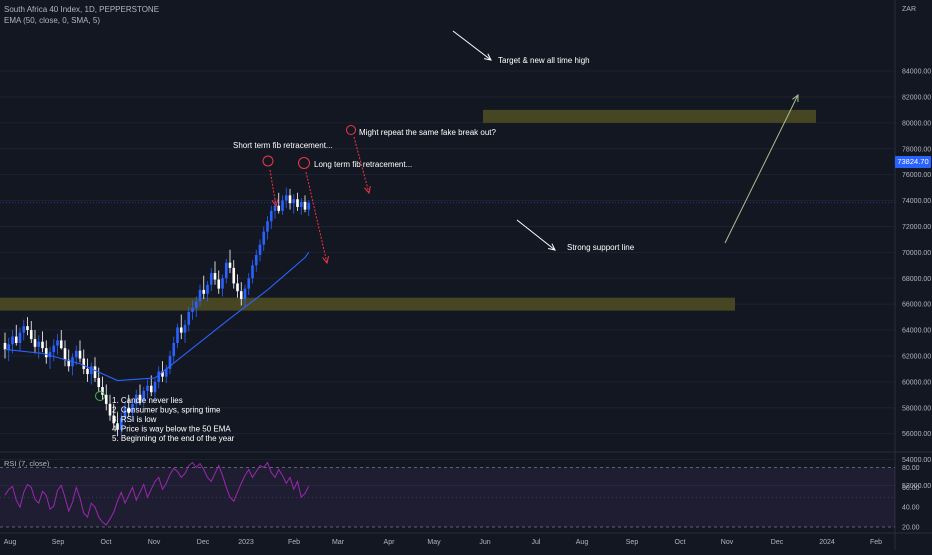  Describe the element at coordinates (157, 317) in the screenshot. I see `ema-line` at that location.